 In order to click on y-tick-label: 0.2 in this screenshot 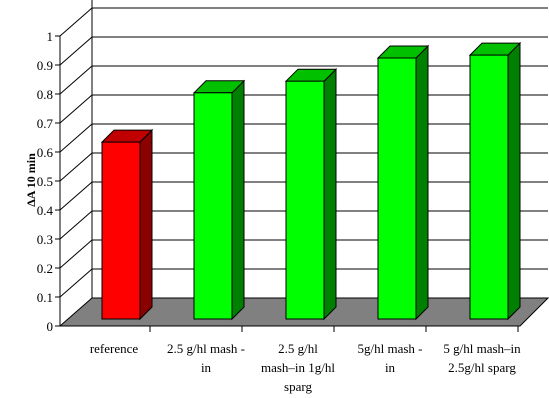, I will do `click(45, 268)`.